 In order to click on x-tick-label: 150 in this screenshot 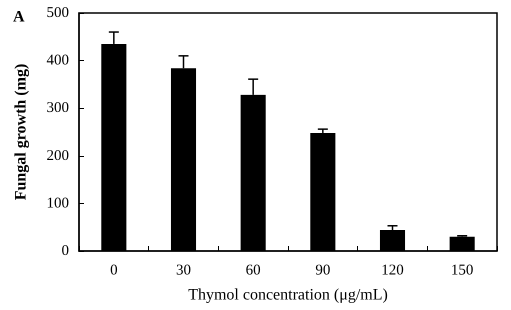, I will do `click(462, 270)`.